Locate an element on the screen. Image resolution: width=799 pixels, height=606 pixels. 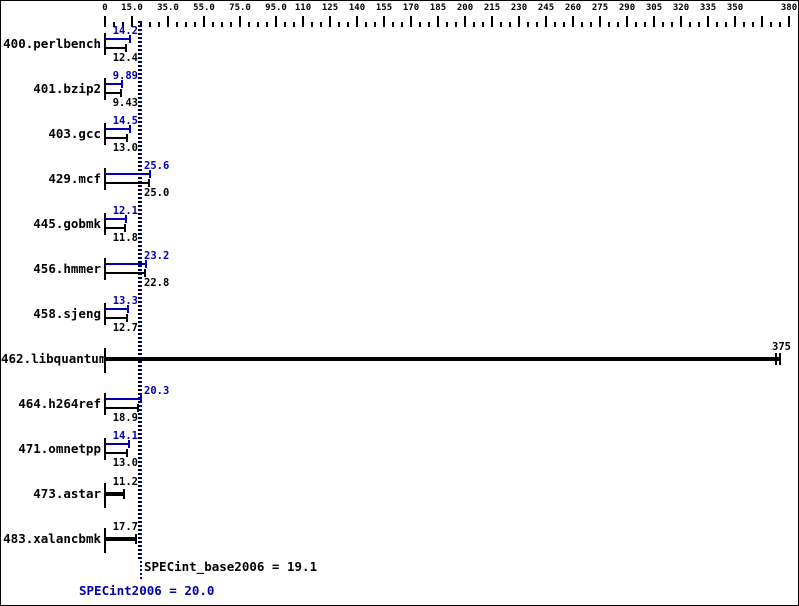
benchmark-label: 473.astar is located at coordinates (67, 493).